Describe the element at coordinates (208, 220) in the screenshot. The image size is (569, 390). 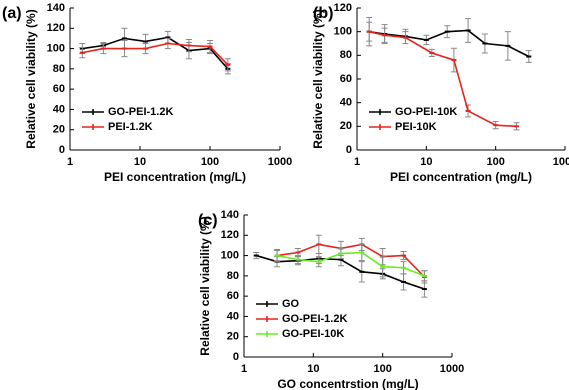
I see `panel-label: (c)` at that location.